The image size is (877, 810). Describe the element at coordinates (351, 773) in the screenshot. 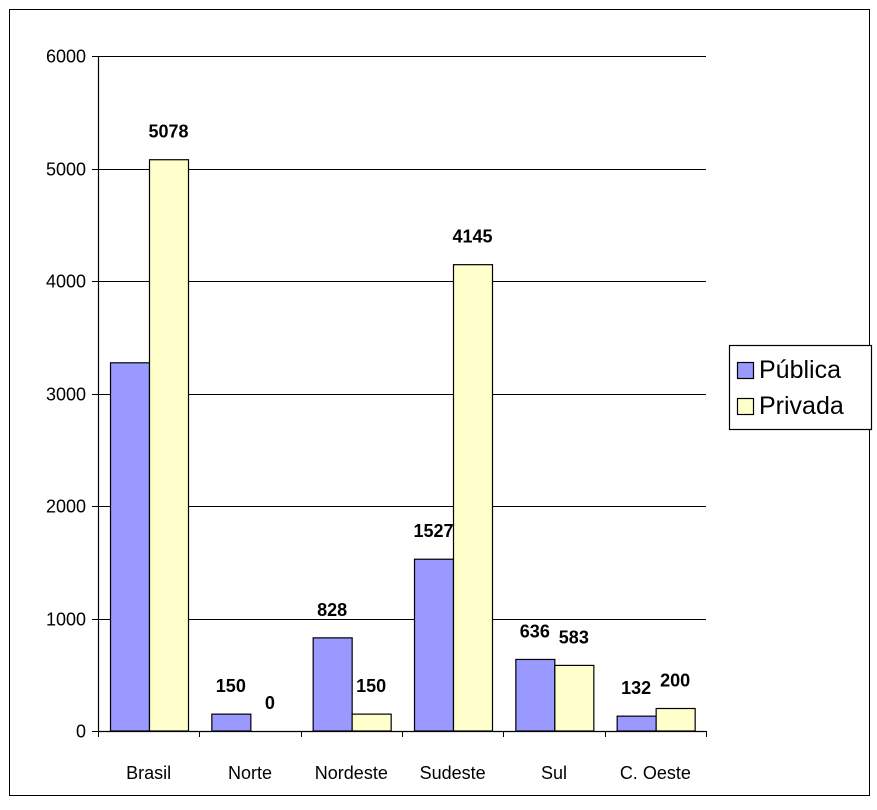

I see `x-tick-label: Nordeste` at that location.